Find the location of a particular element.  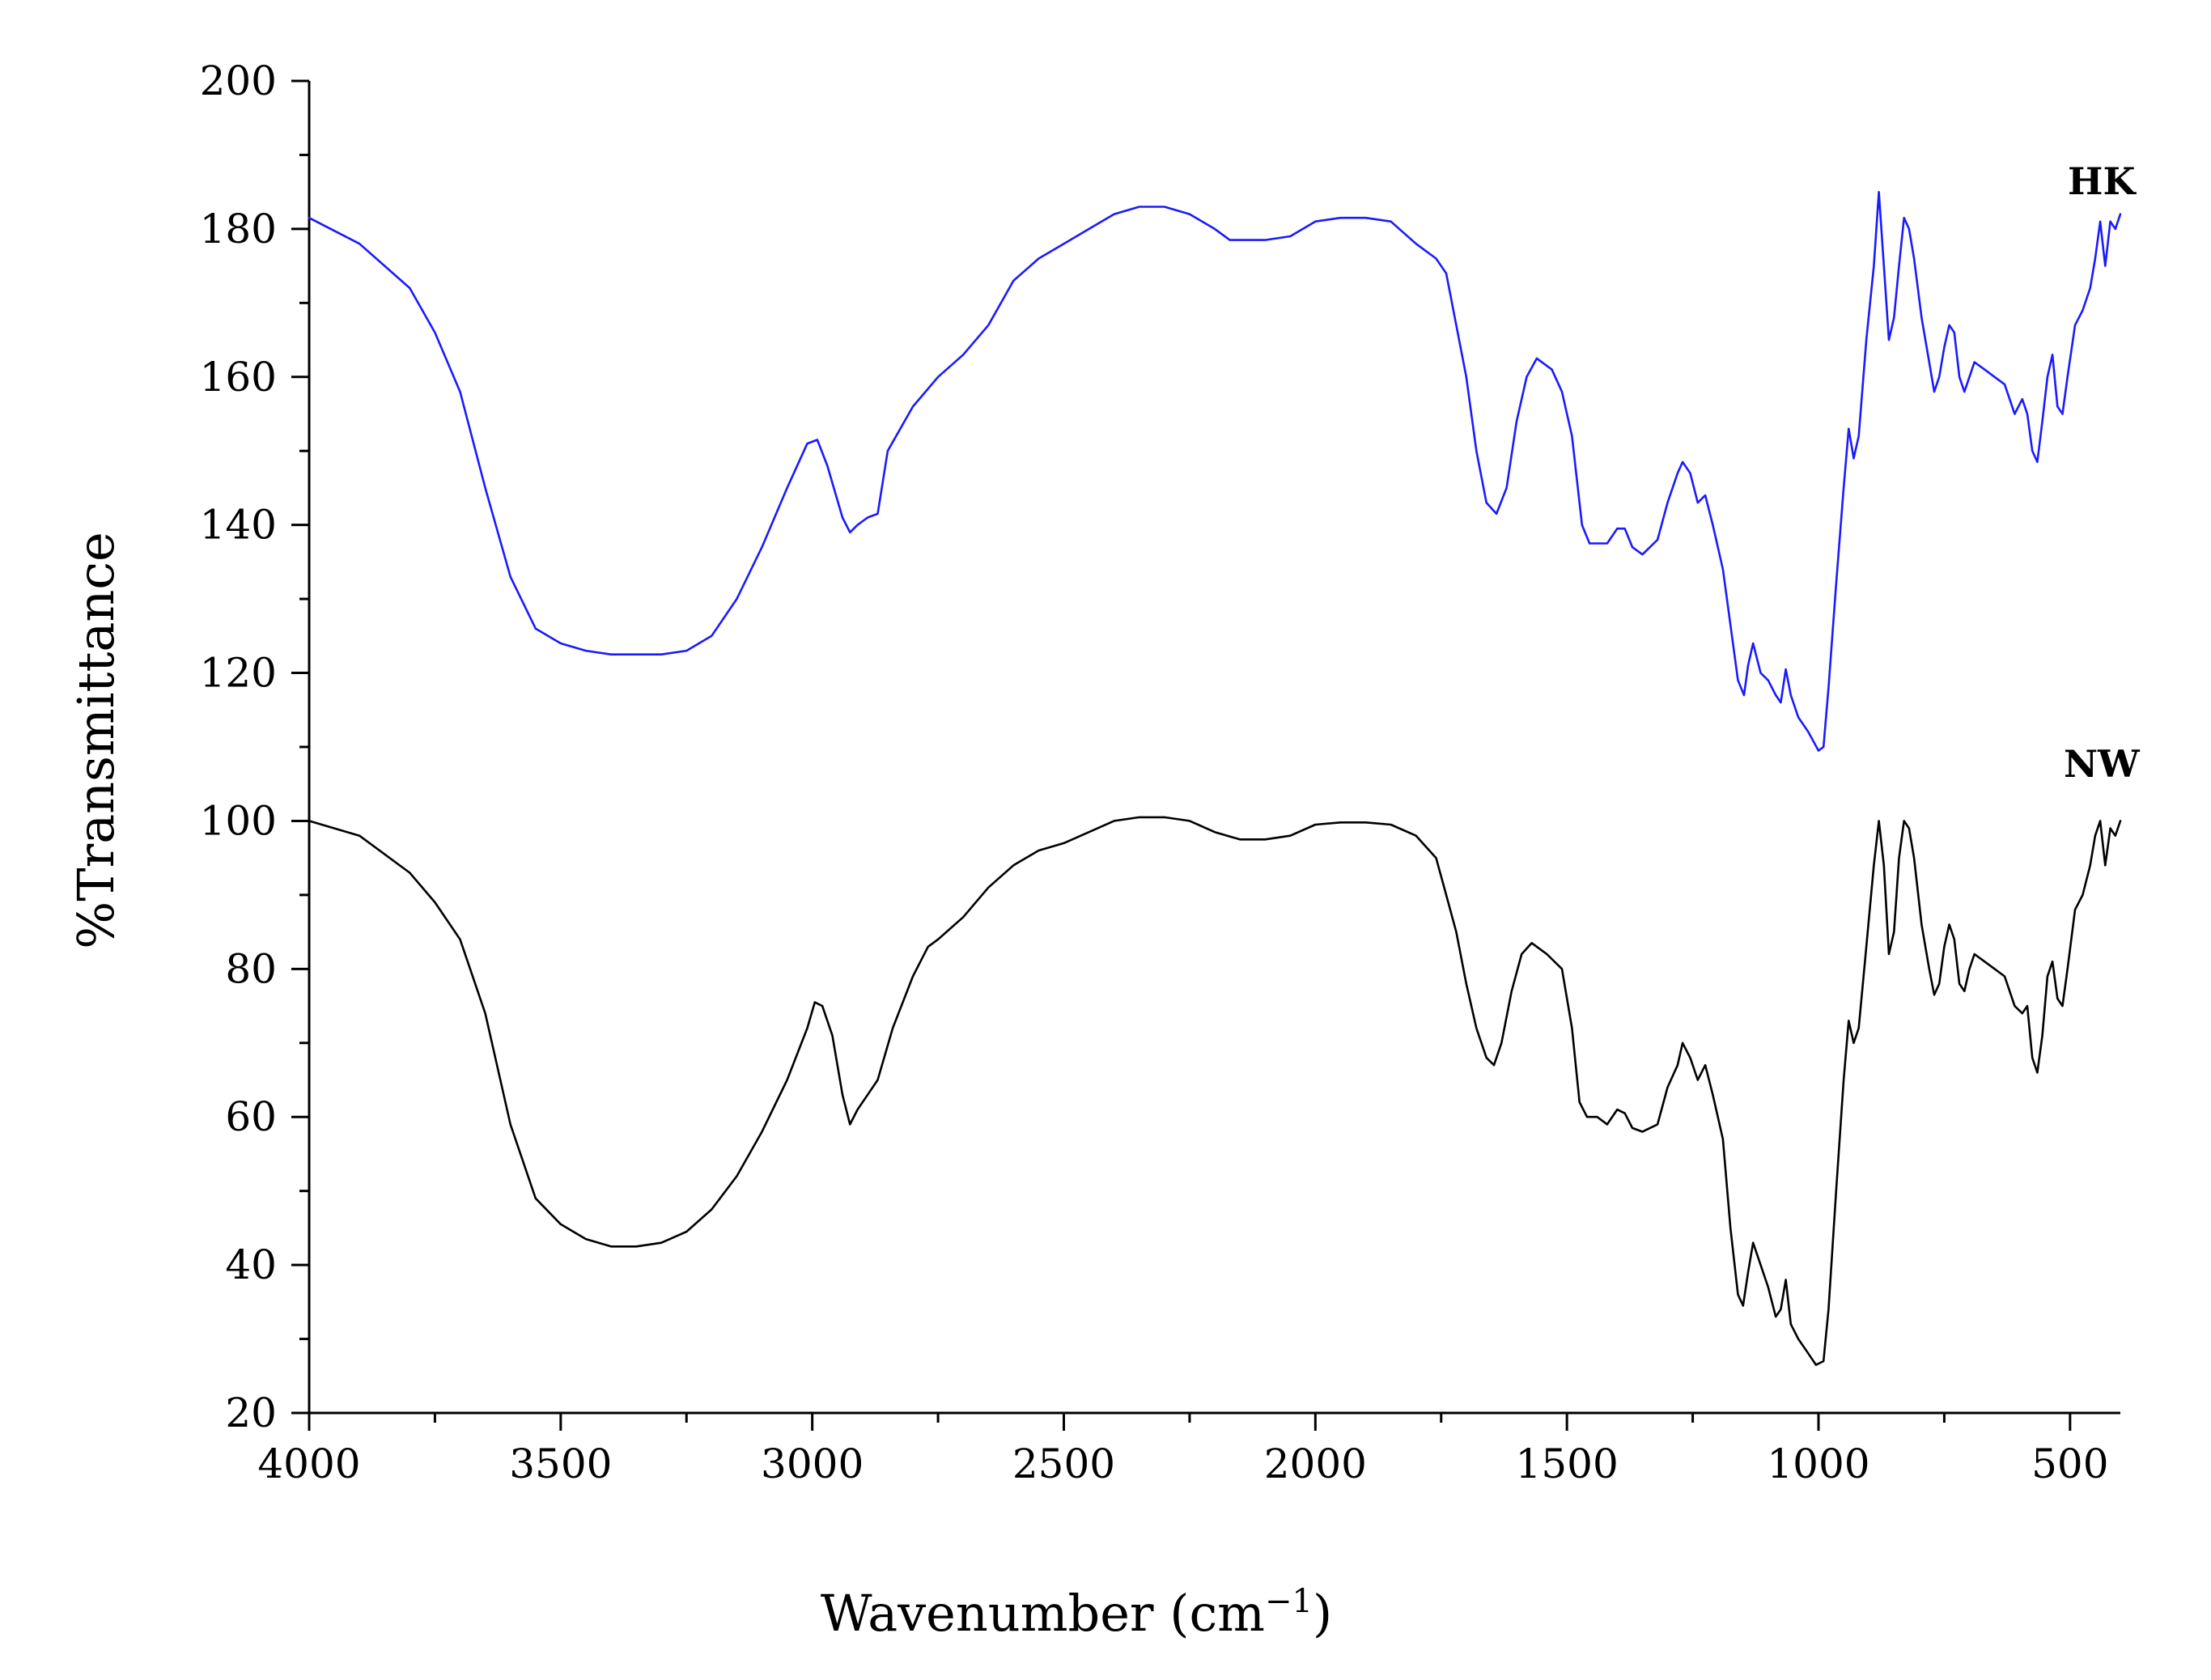

y-tick-label: 120 is located at coordinates (238, 674).